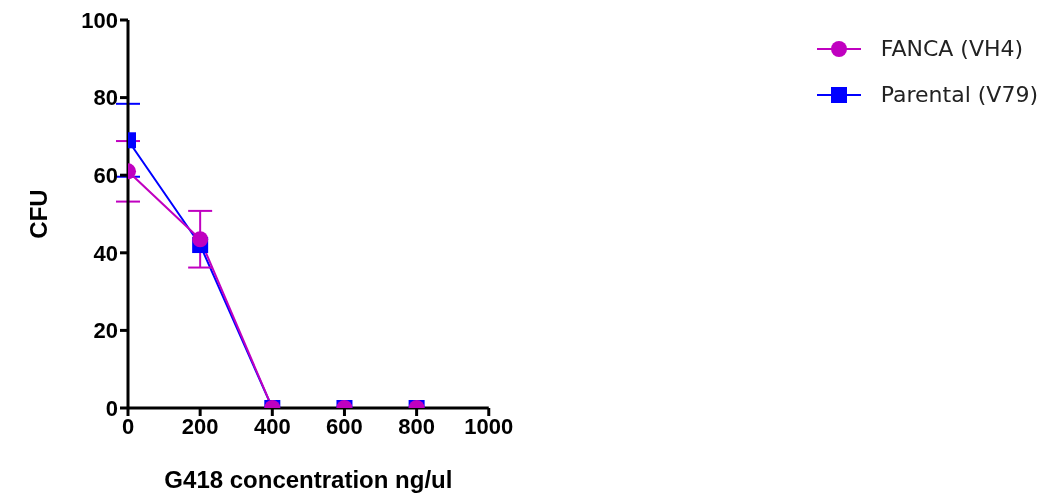 The image size is (1049, 501). Describe the element at coordinates (105, 331) in the screenshot. I see `y-tick-label: 20` at that location.